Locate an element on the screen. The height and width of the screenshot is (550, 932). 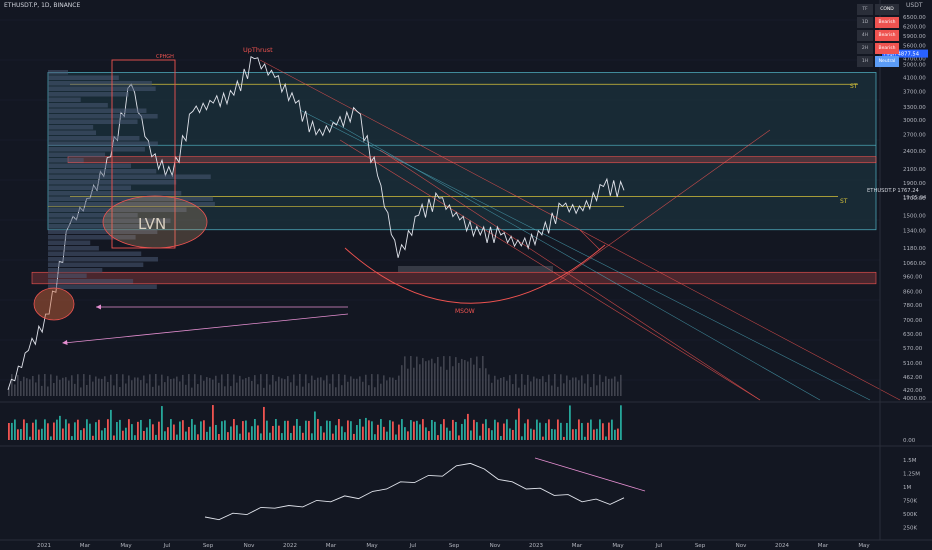
trend-table-tf: 2H is located at coordinates (865, 48).